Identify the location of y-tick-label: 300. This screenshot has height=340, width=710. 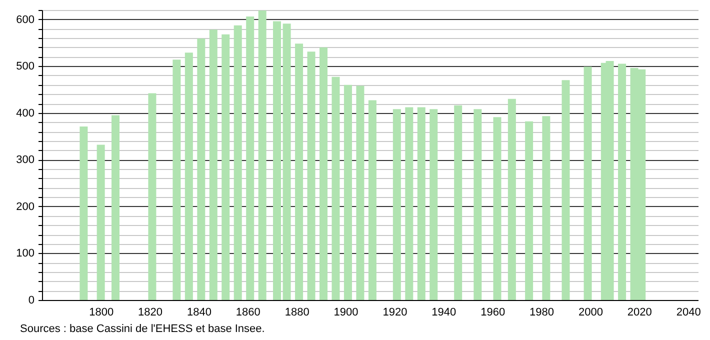
(25, 160).